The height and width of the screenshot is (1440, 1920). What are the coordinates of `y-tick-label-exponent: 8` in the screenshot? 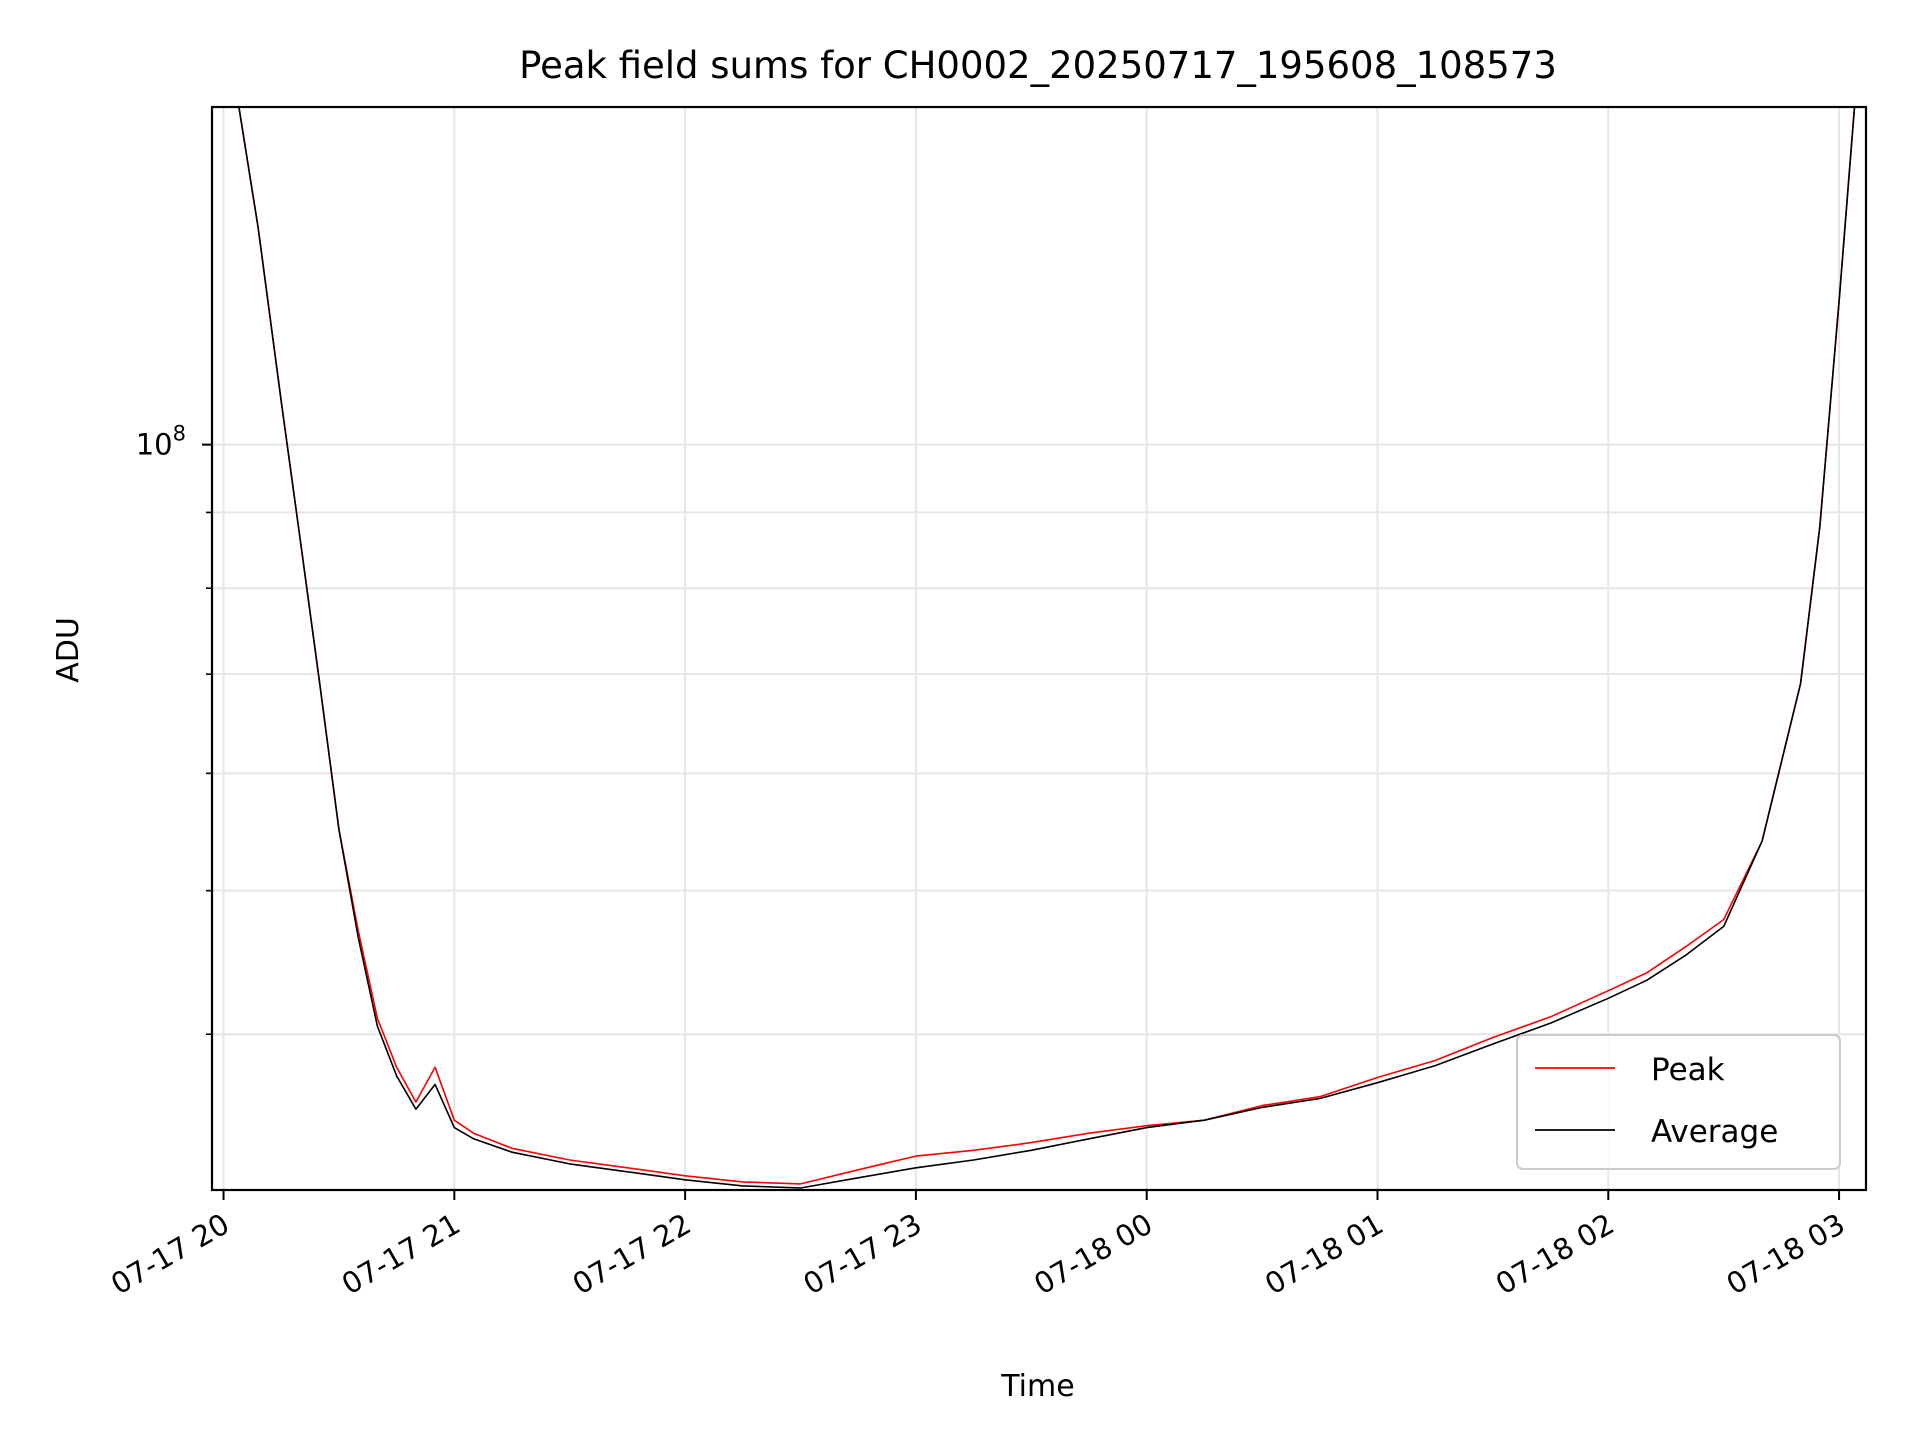 It's located at (179, 434).